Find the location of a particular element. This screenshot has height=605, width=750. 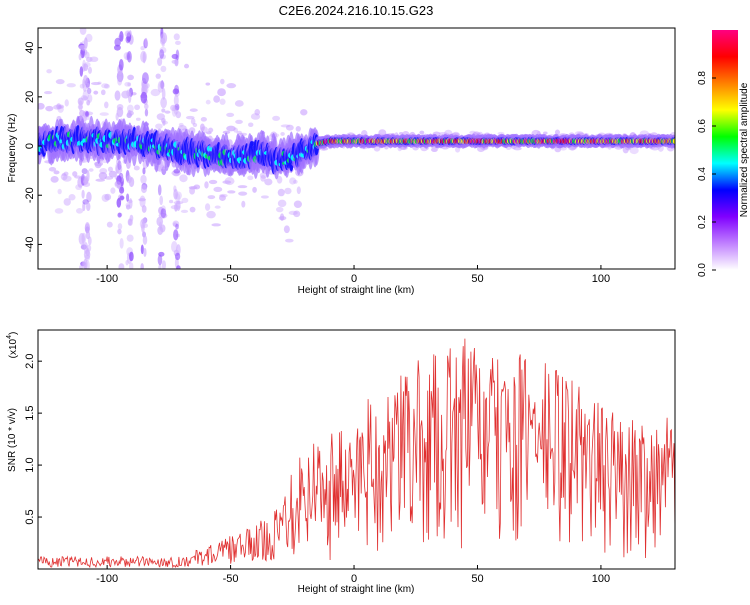

colorbar-tick-label: 0.6 is located at coordinates (702, 126).